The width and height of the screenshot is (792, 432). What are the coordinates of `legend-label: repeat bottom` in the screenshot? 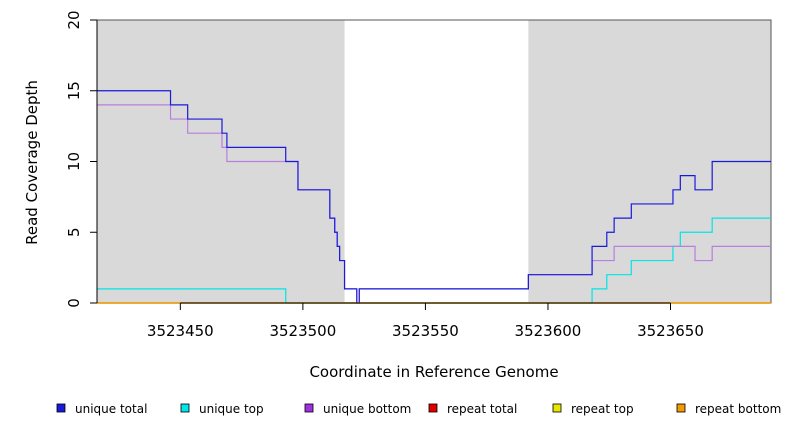 It's located at (738, 409).